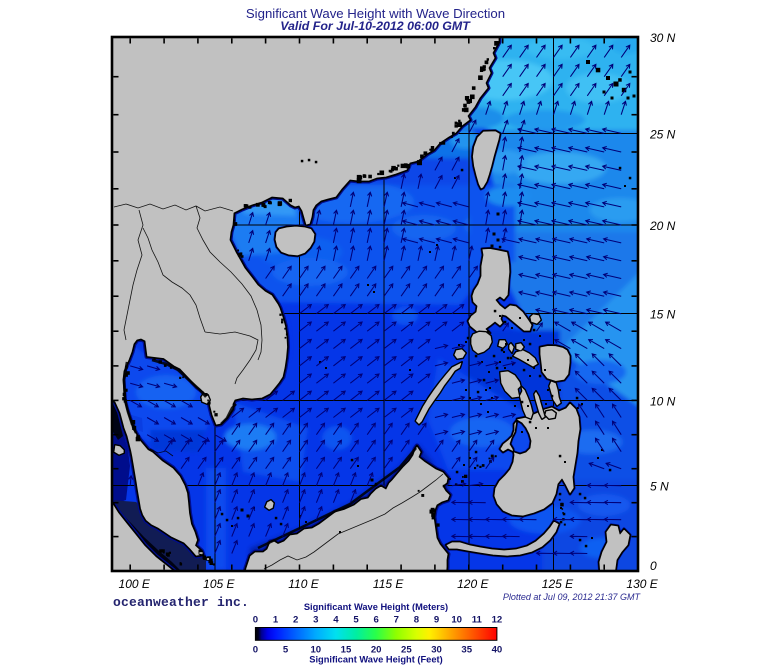 The width and height of the screenshot is (775, 665). I want to click on svg-text: Significant Wave Height (Feet), so click(375, 660).